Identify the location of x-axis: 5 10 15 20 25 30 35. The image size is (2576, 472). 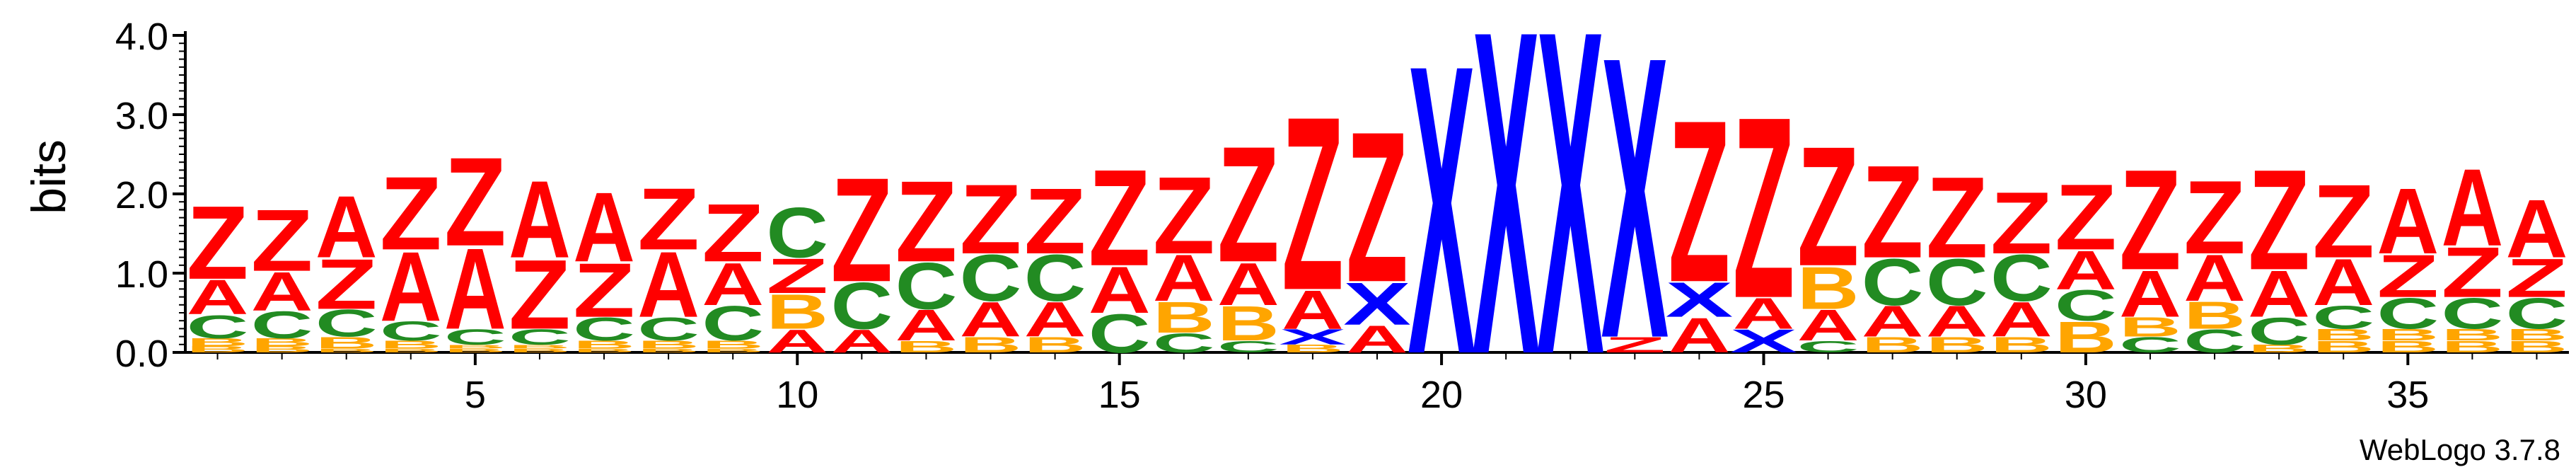
(1377, 383).